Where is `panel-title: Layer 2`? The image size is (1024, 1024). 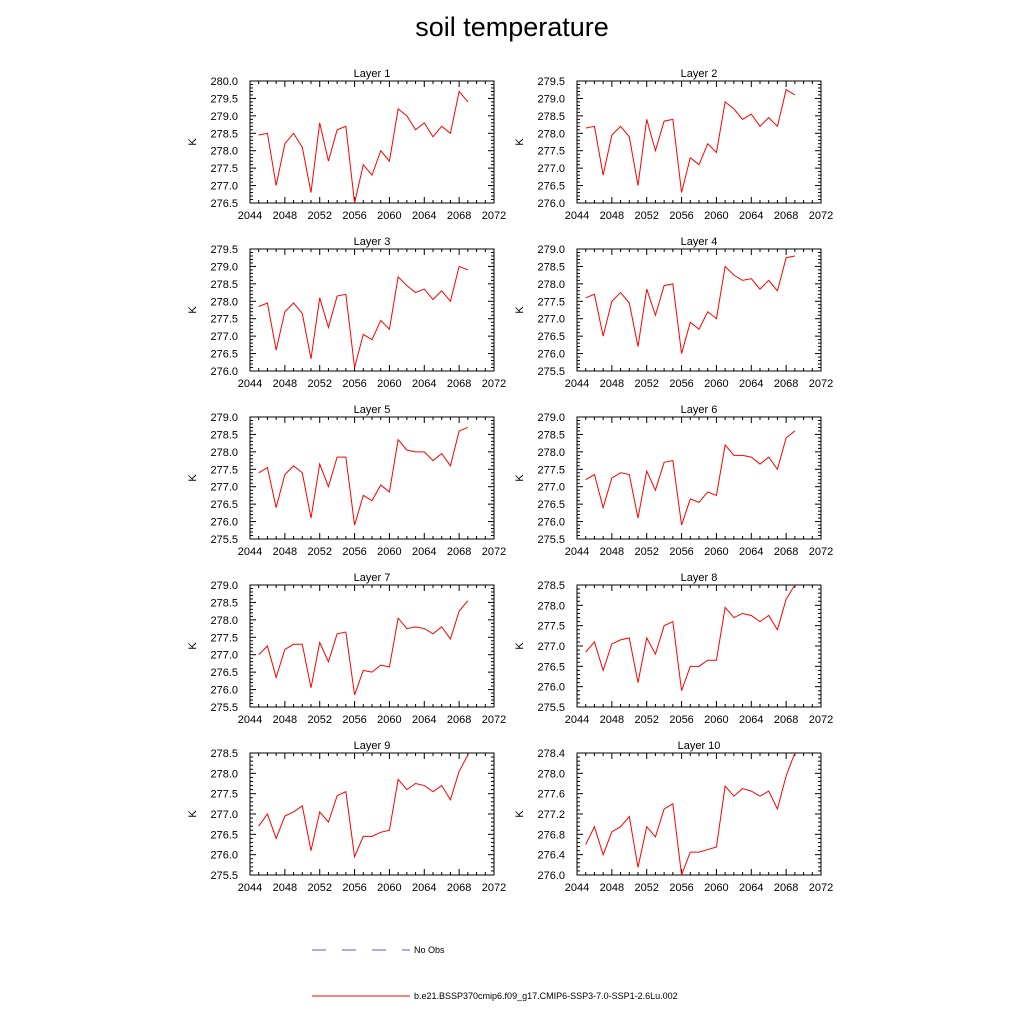 panel-title: Layer 2 is located at coordinates (699, 74).